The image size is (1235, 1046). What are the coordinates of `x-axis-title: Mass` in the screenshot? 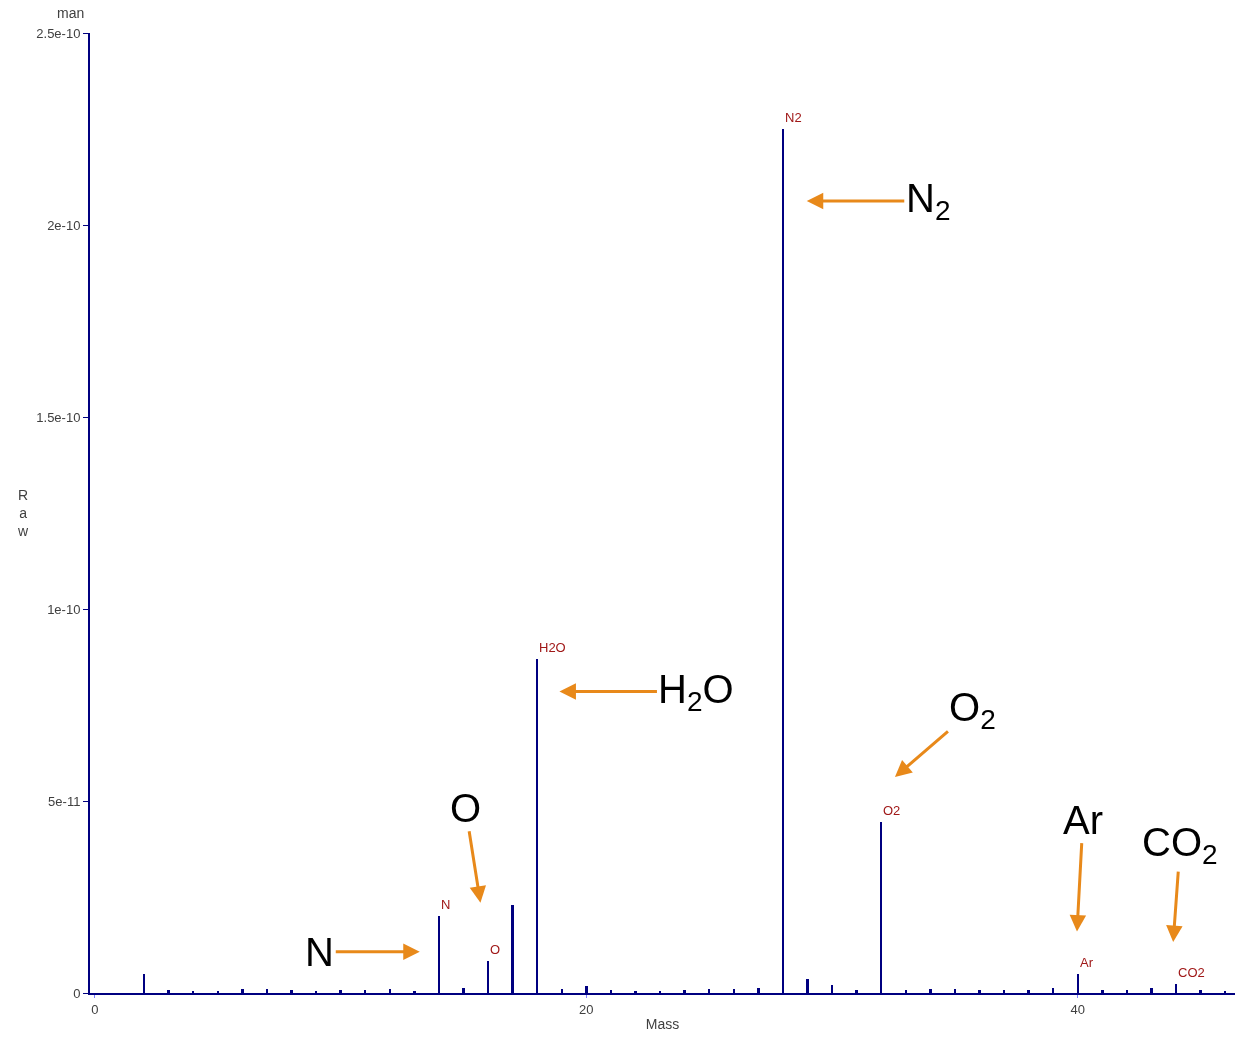 It's located at (662, 1024).